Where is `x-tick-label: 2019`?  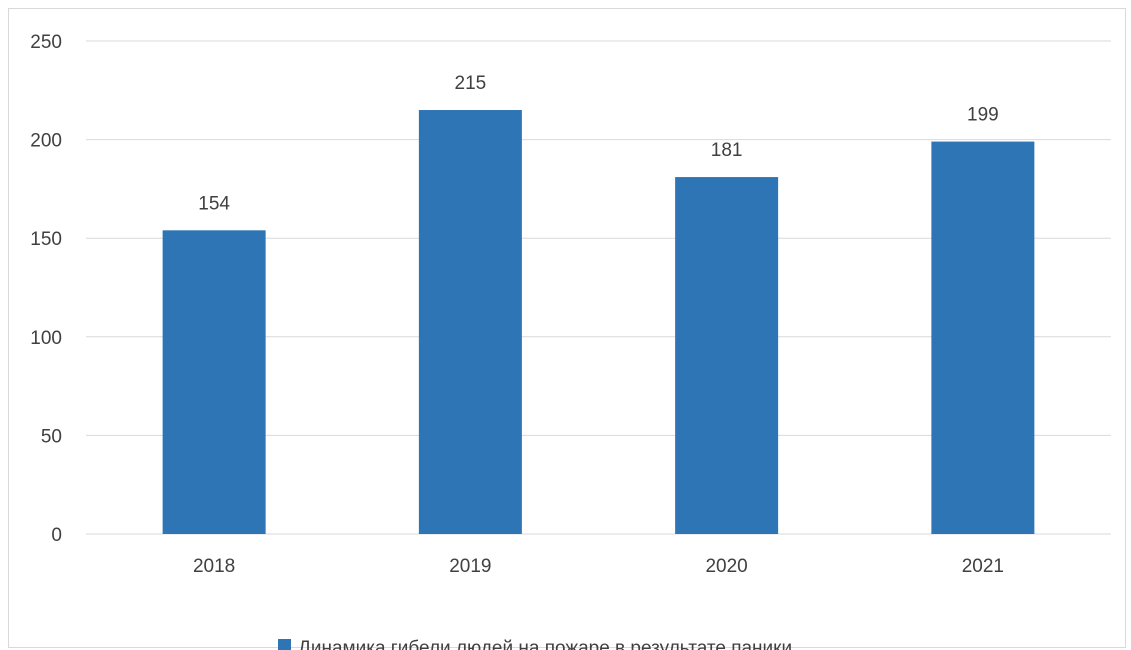 x-tick-label: 2019 is located at coordinates (470, 566).